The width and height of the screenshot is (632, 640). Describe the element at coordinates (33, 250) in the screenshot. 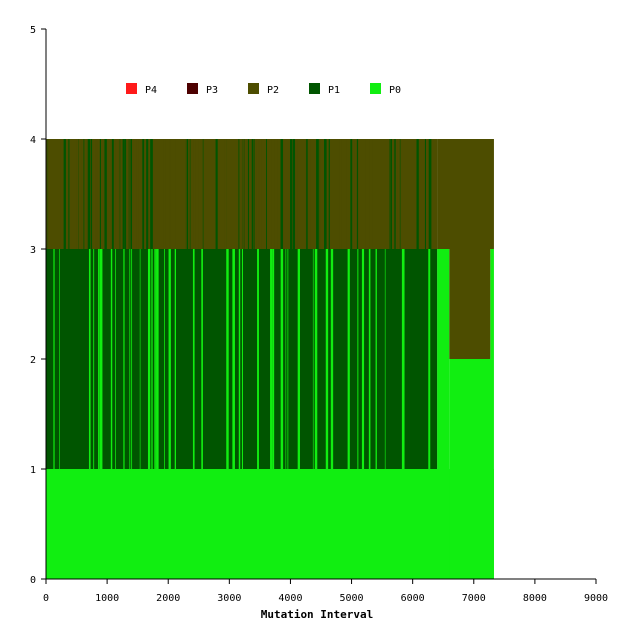

I see `y-tick-label: 3` at that location.